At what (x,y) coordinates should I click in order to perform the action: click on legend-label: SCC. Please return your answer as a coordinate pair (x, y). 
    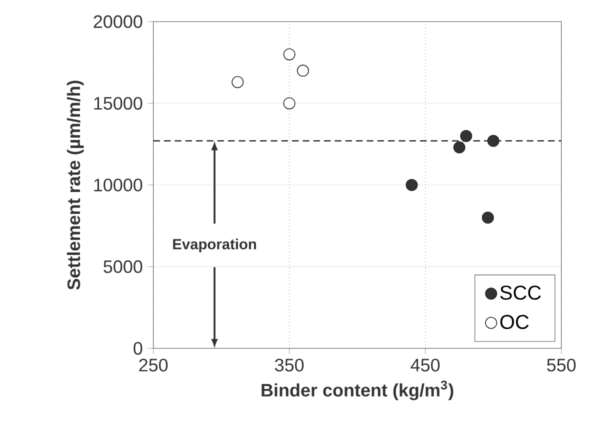
    Looking at the image, I should click on (520, 293).